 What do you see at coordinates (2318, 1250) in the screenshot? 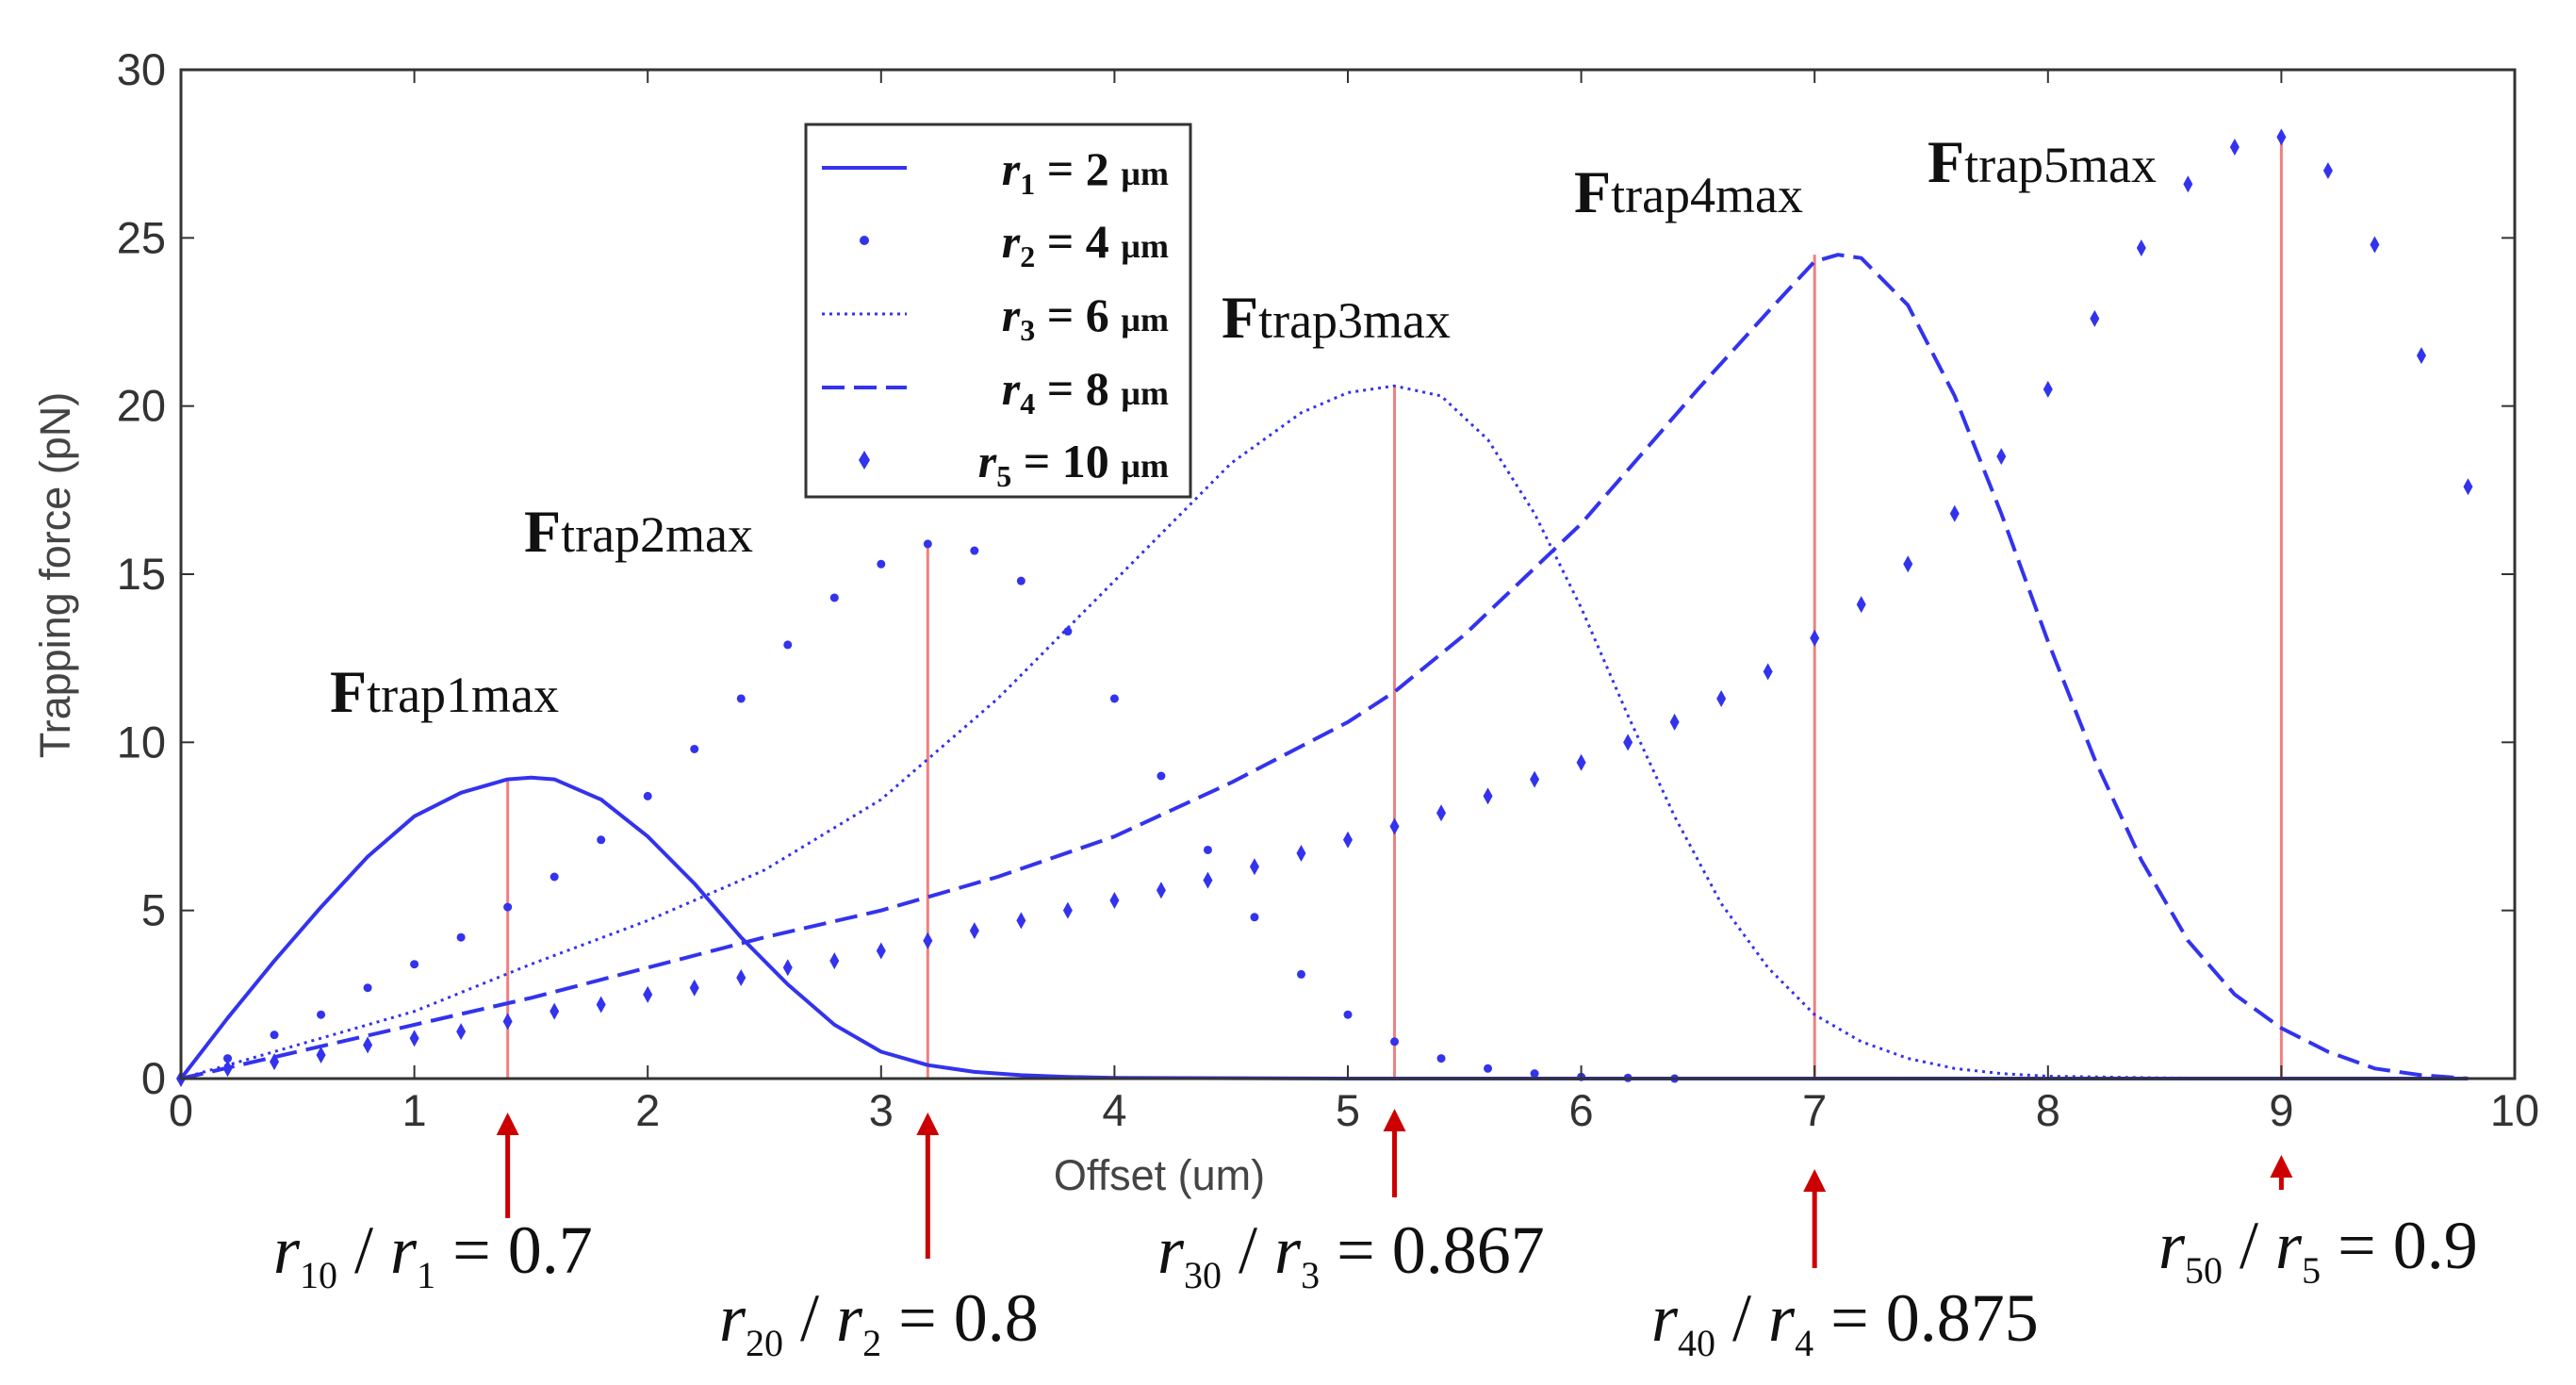
I see `ratio-annotation: r50 / r5 = 0.9` at bounding box center [2318, 1250].